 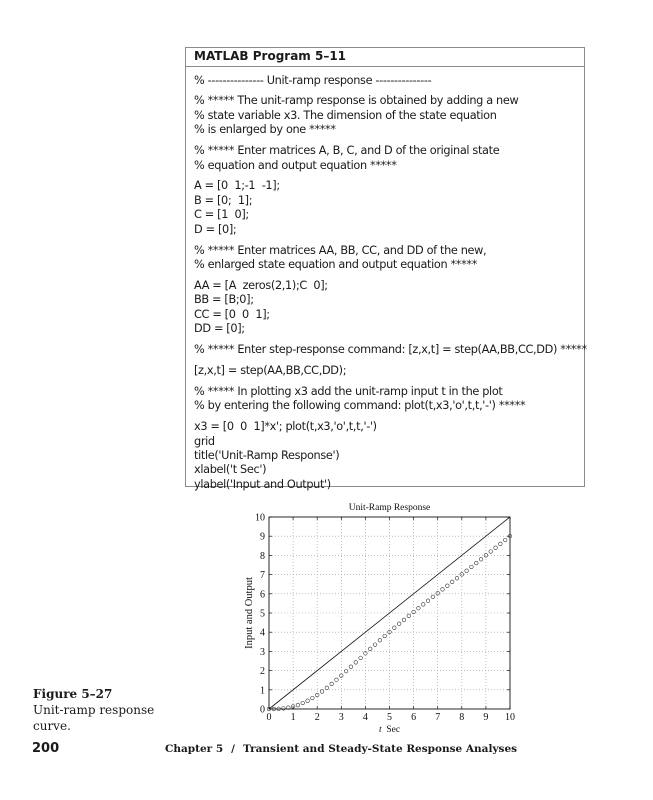 What do you see at coordinates (46, 748) in the screenshot?
I see `page-number: 200` at bounding box center [46, 748].